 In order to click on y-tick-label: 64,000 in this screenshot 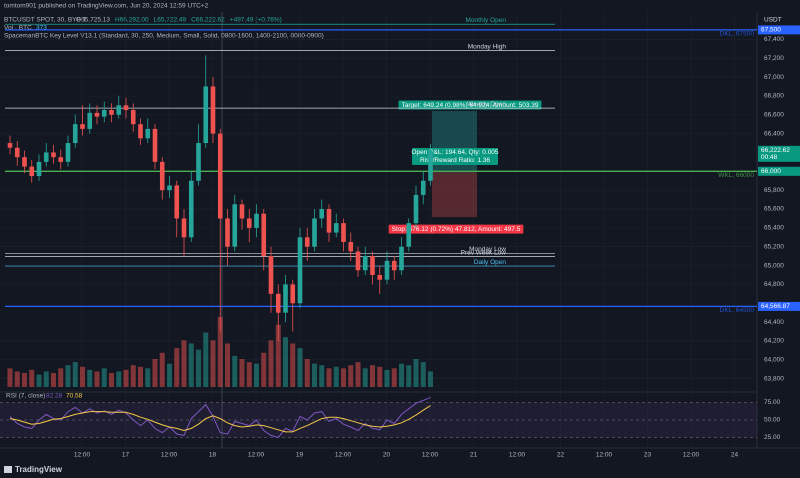, I will do `click(774, 360)`.